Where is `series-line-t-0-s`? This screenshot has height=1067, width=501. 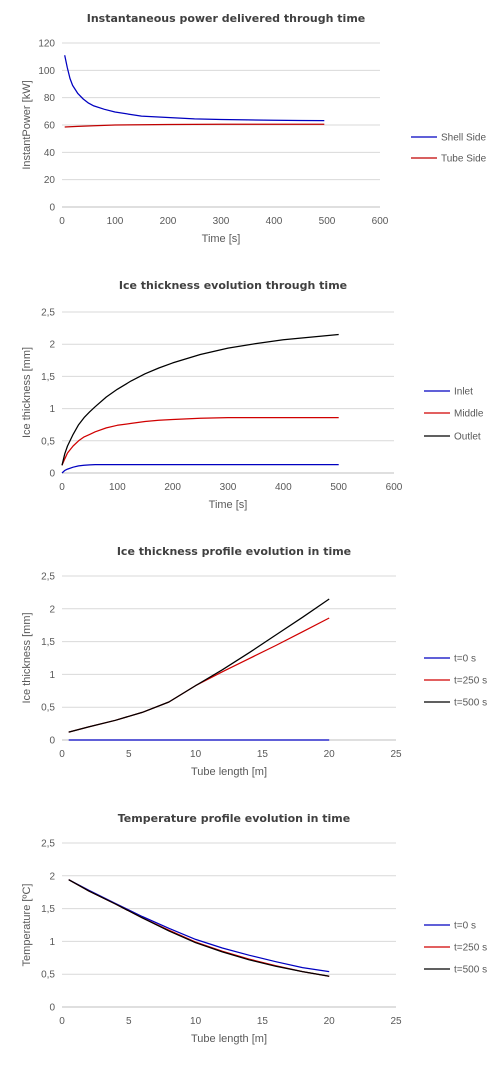
series-line-t-0-s is located at coordinates (199, 926).